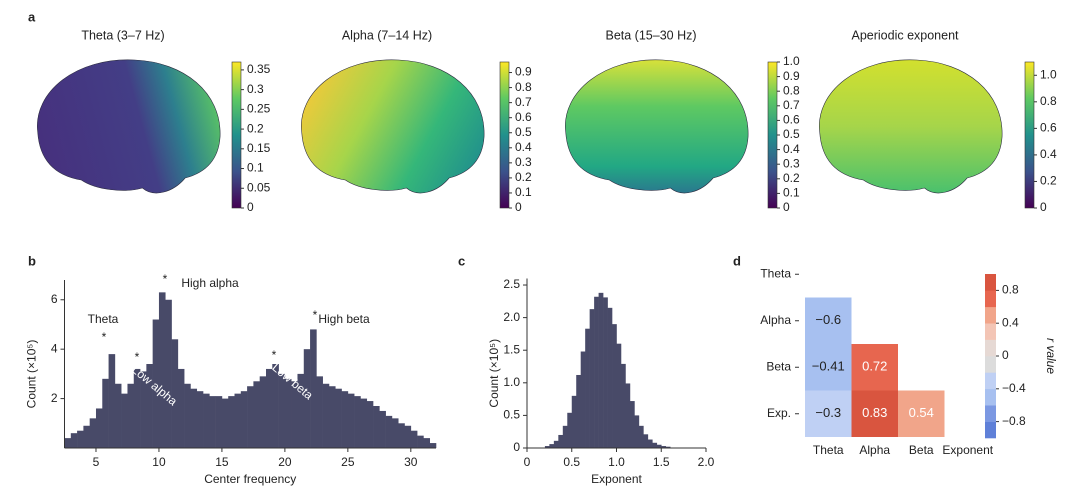 Image resolution: width=1080 pixels, height=492 pixels. I want to click on x-tick-label: 10, so click(159, 462).